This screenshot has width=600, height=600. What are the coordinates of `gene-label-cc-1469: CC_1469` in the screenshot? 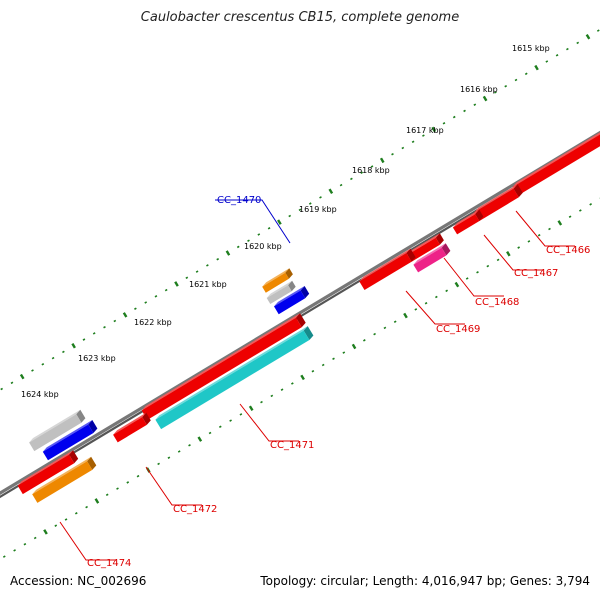 It's located at (458, 329).